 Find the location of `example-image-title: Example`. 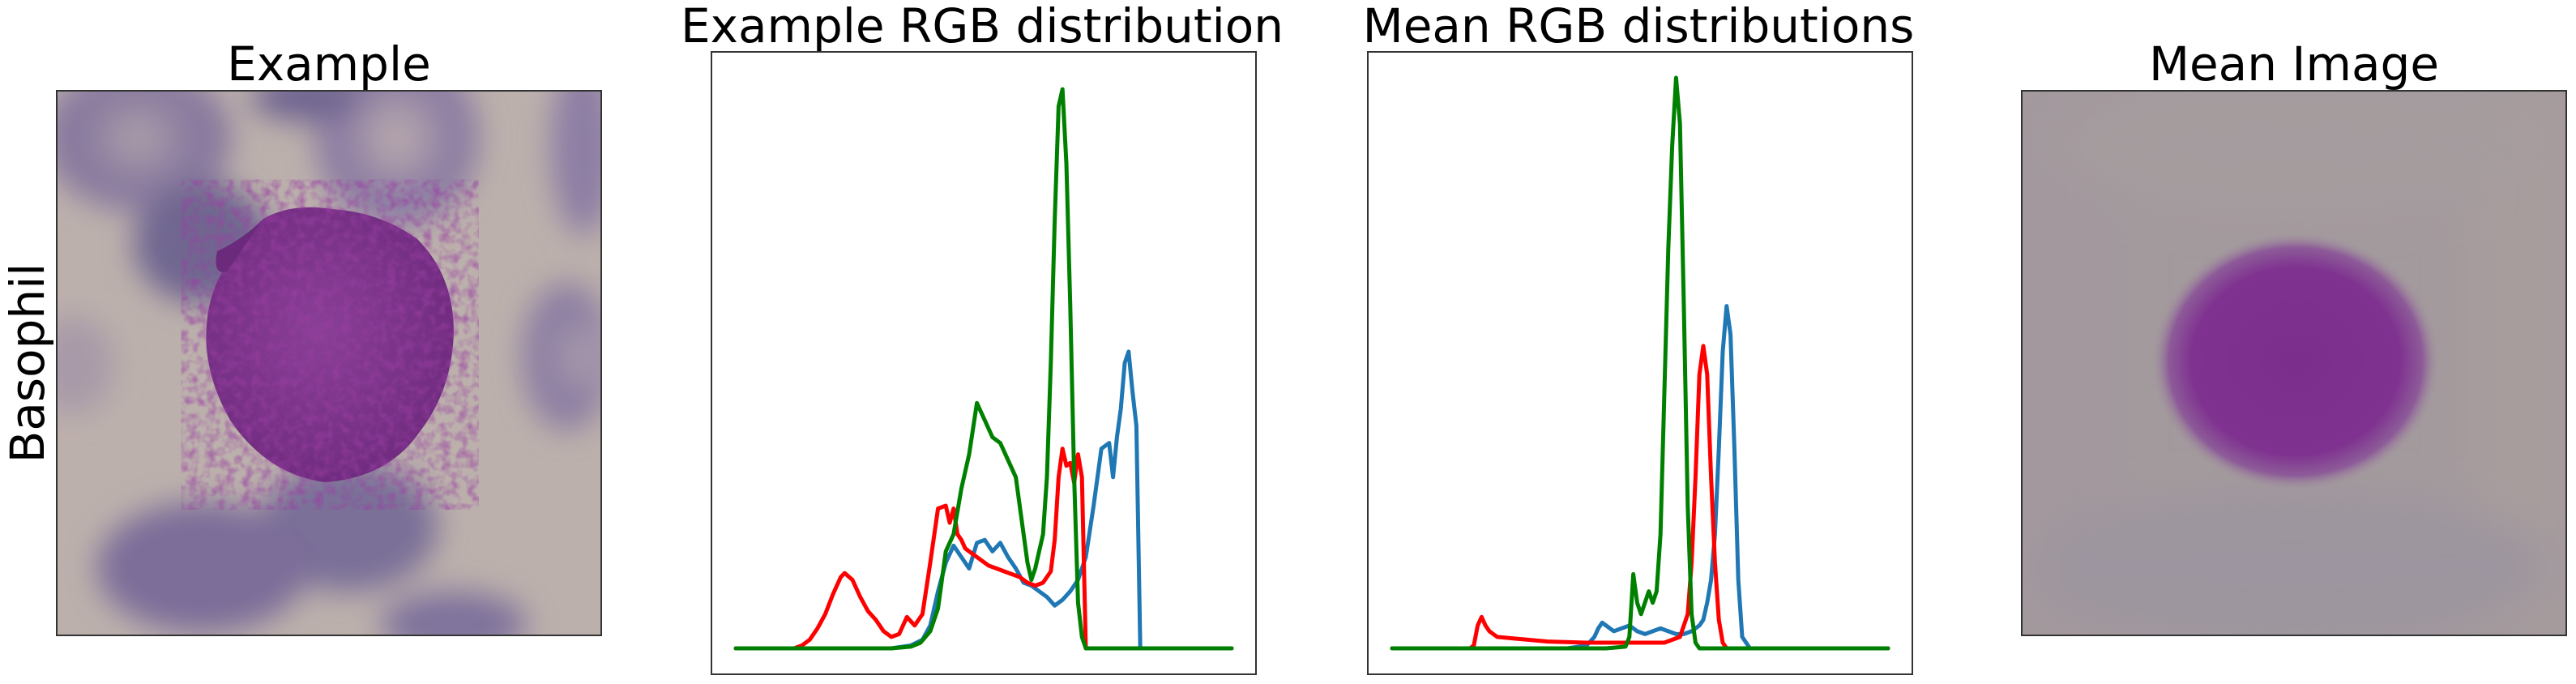

example-image-title: Example is located at coordinates (329, 64).